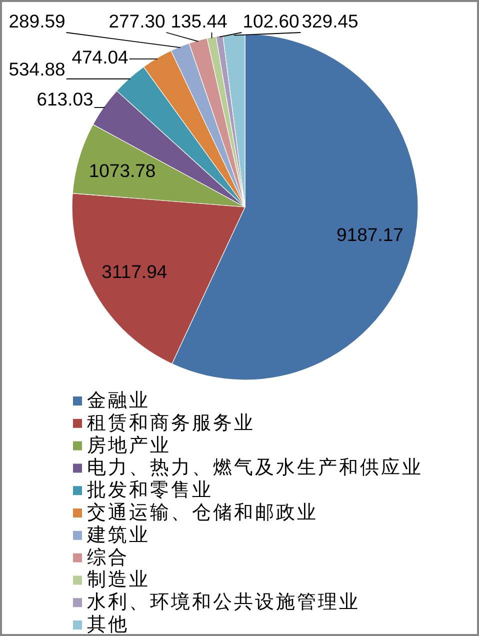 This screenshot has height=636, width=479. What do you see at coordinates (122, 171) in the screenshot?
I see `data-label: 1073.78` at bounding box center [122, 171].